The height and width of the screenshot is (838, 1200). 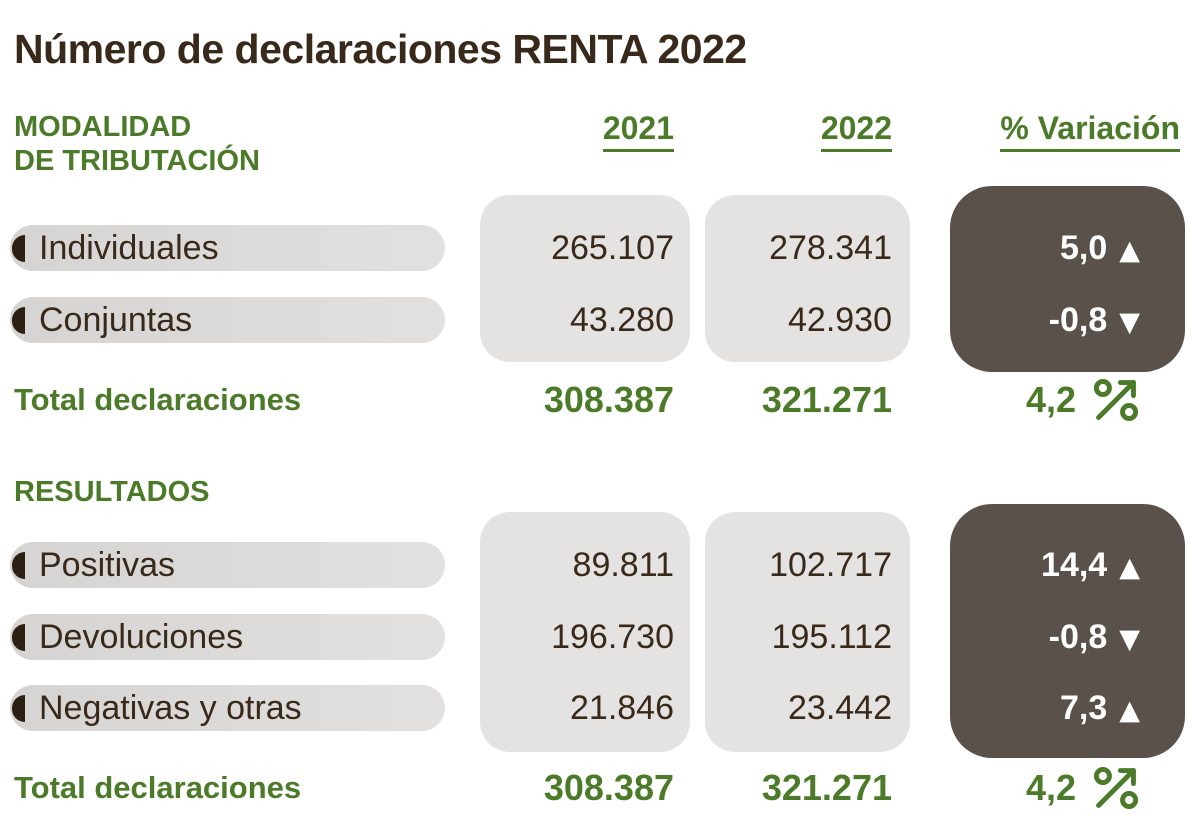 What do you see at coordinates (170, 707) in the screenshot?
I see `row-label: Negativas y otras` at bounding box center [170, 707].